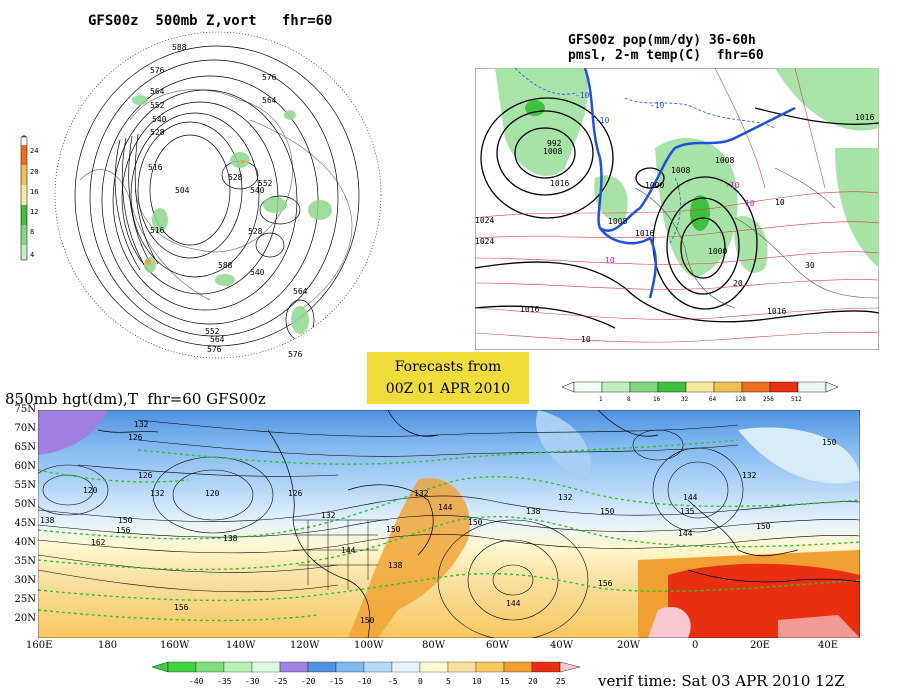 Image resolution: width=900 pixels, height=700 pixels. I want to click on lat-label: 40N, so click(25, 542).